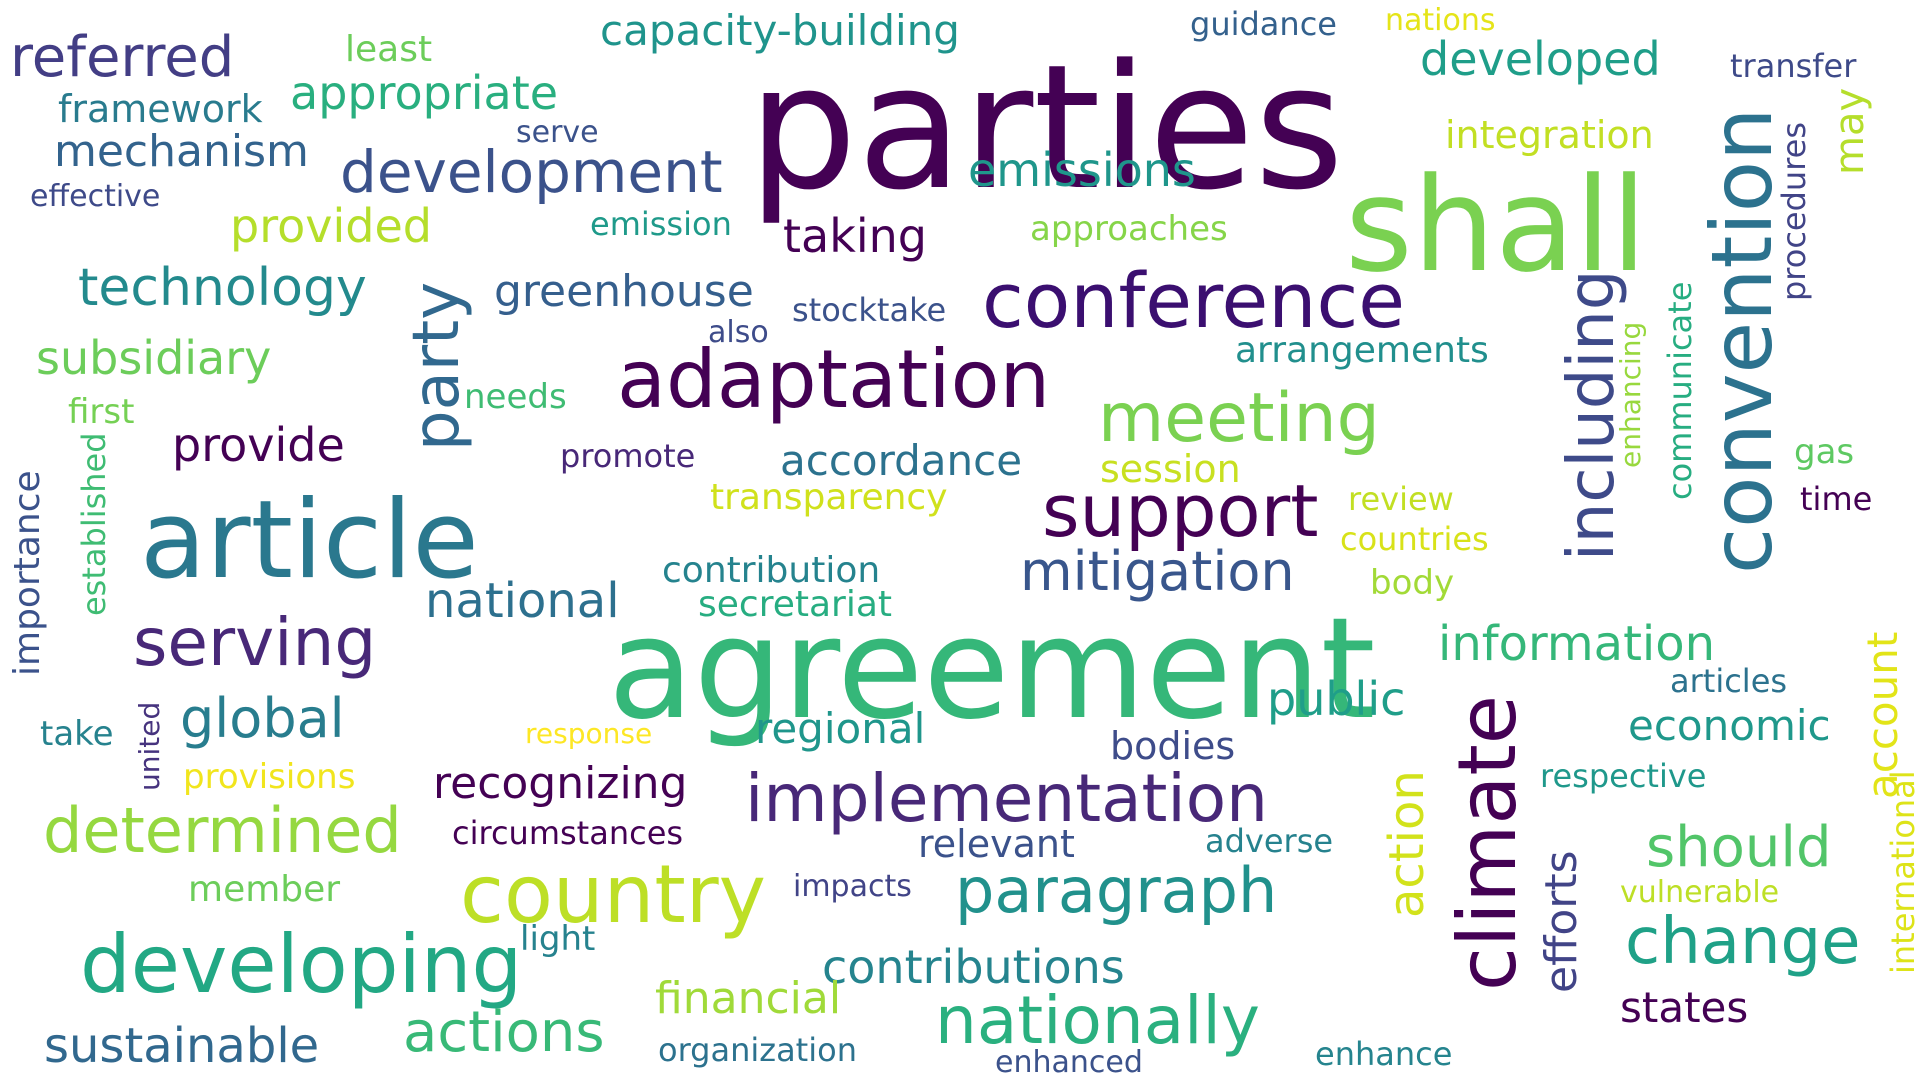 The image size is (1920, 1080). What do you see at coordinates (301, 964) in the screenshot?
I see `word-developing: developing` at bounding box center [301, 964].